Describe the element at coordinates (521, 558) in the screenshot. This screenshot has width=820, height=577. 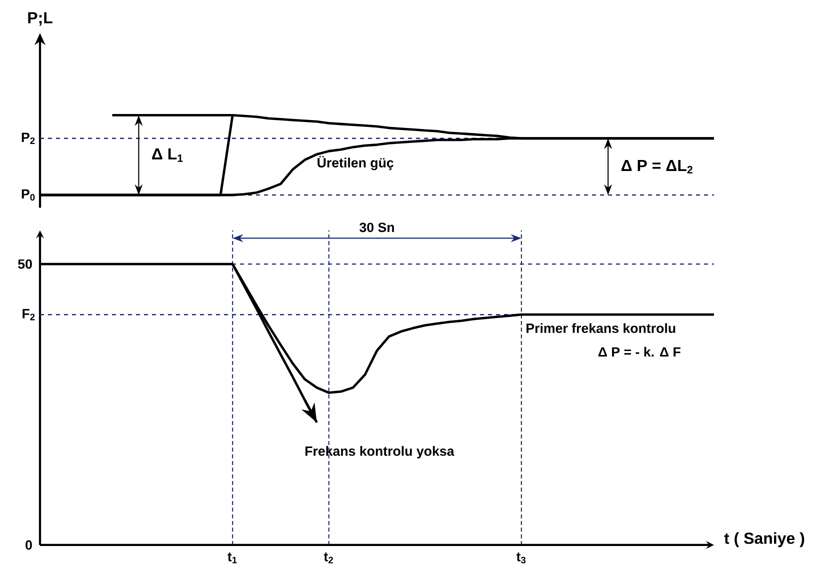
I see `x-tick-label: t$_{3}$` at that location.